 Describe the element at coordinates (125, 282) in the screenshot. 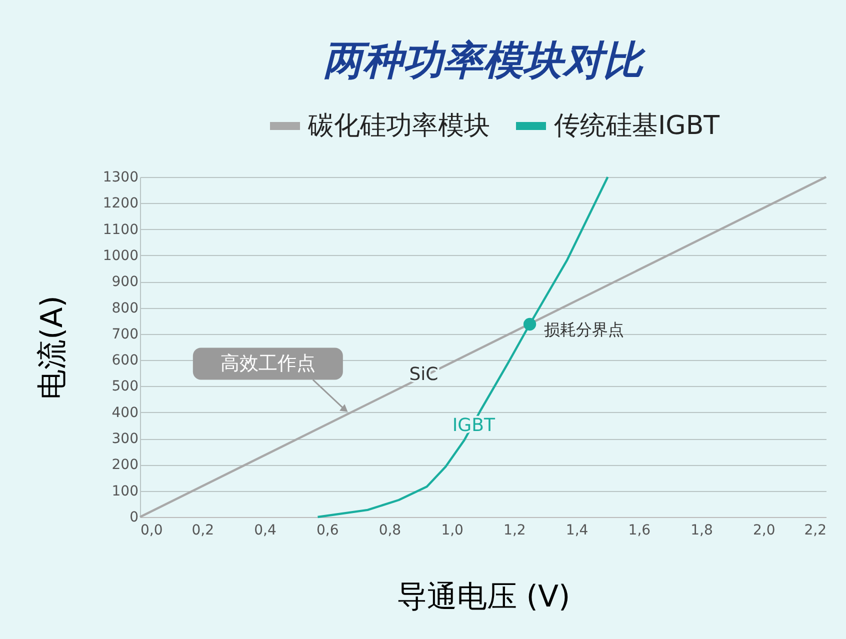

I see `y-tick-label: 900` at that location.